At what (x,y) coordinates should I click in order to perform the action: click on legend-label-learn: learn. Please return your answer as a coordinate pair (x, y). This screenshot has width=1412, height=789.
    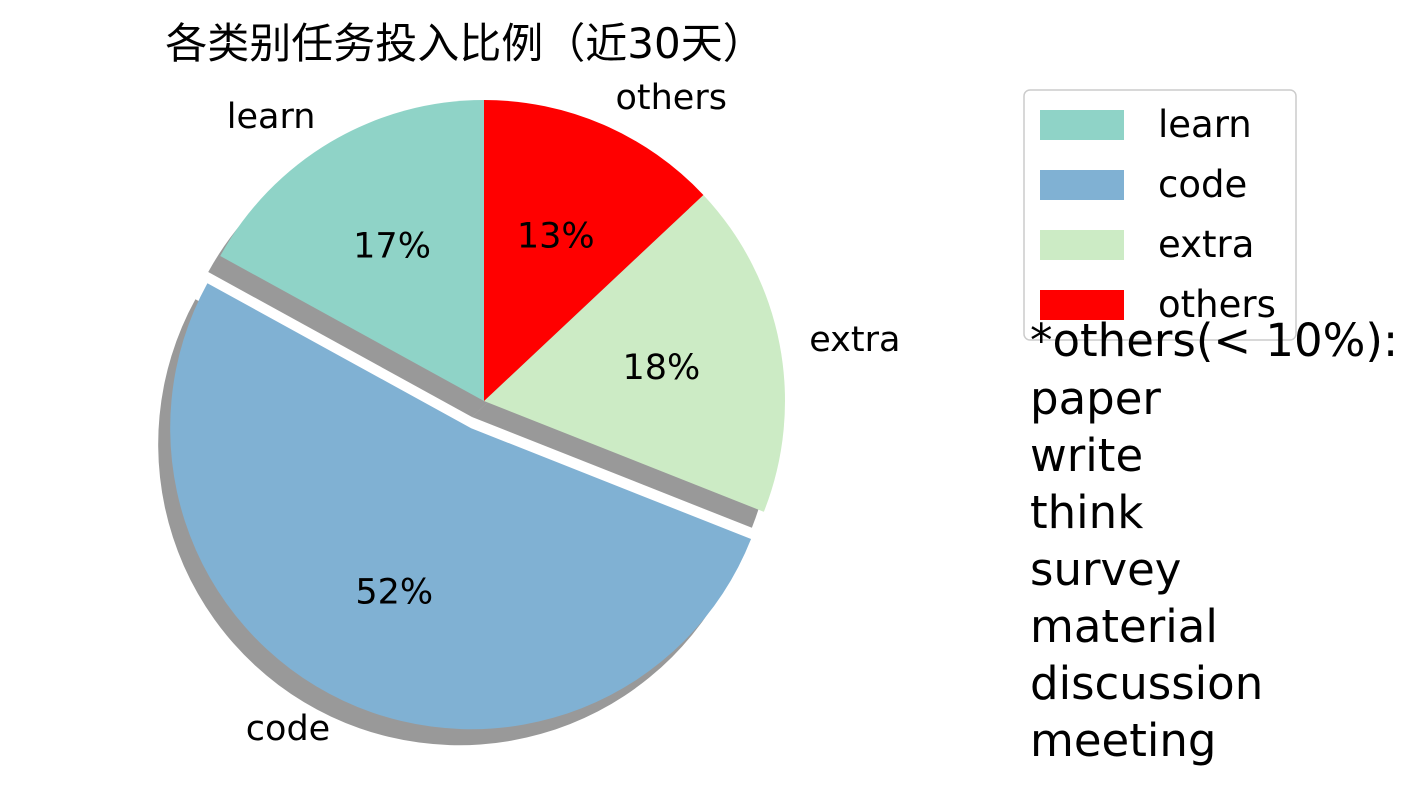
    Looking at the image, I should click on (1205, 124).